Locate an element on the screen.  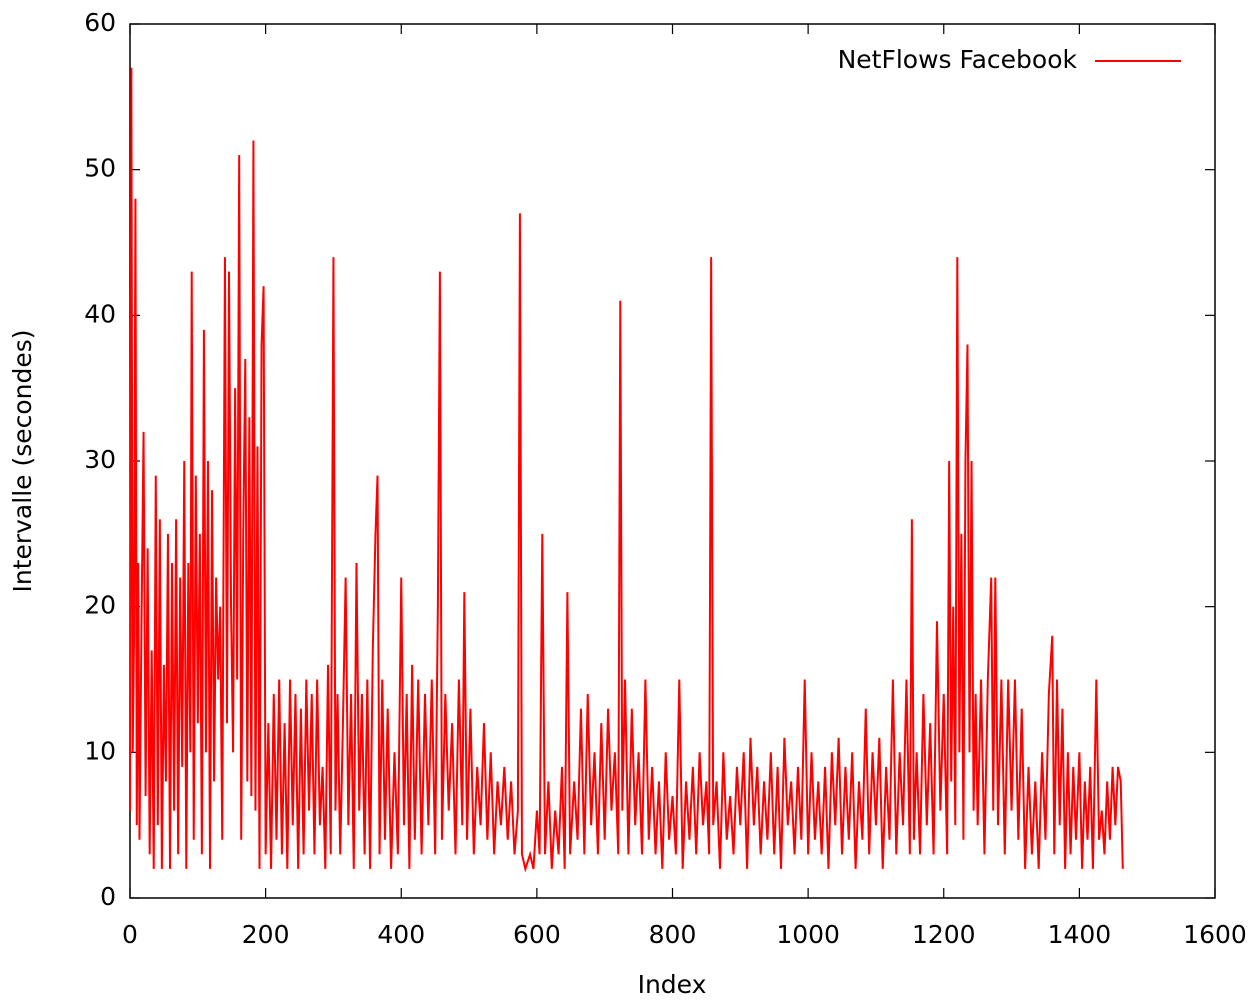
x-tick-label: 600 is located at coordinates (537, 934).